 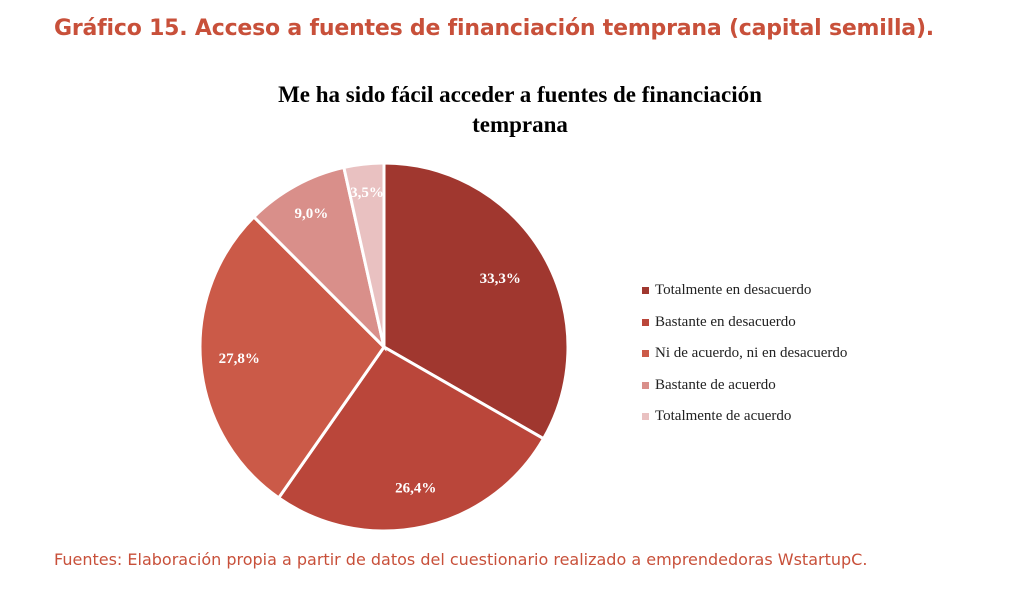 What do you see at coordinates (725, 321) in the screenshot?
I see `legend-label: Bastante en desacuerdo` at bounding box center [725, 321].